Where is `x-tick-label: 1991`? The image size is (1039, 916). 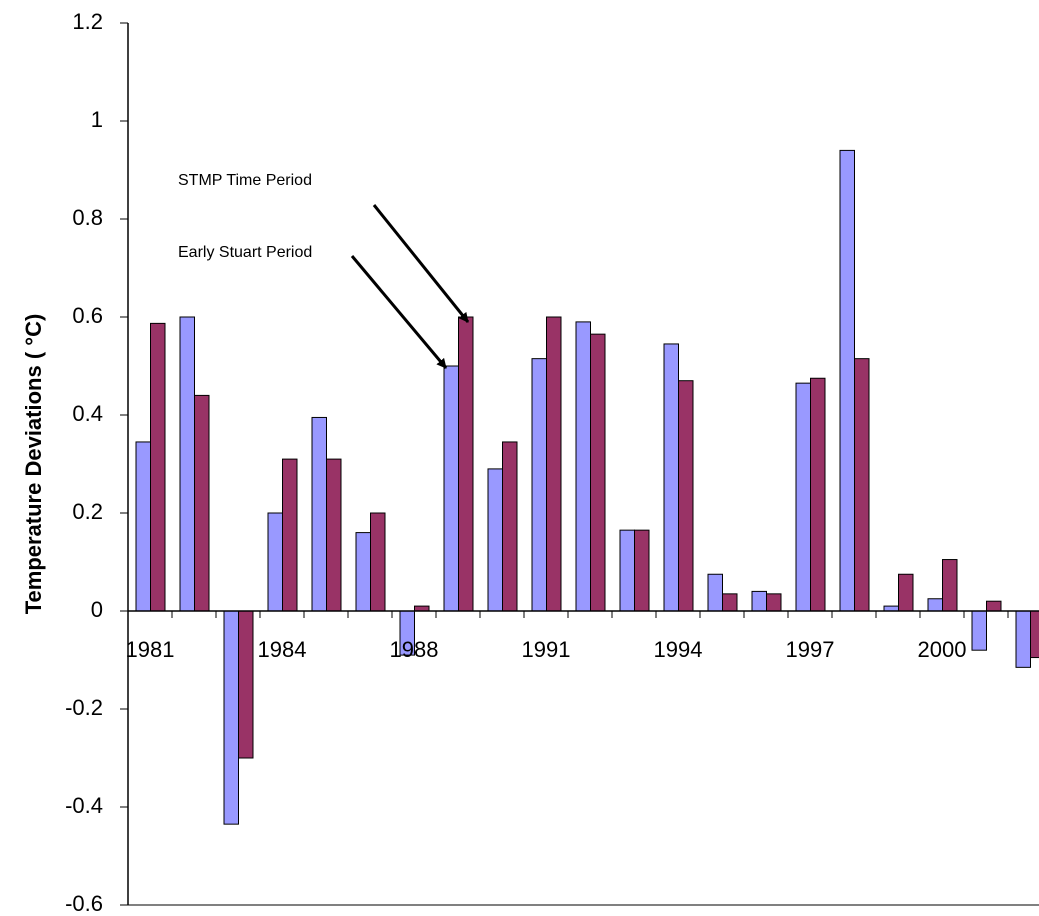
x-tick-label: 1991 is located at coordinates (546, 649).